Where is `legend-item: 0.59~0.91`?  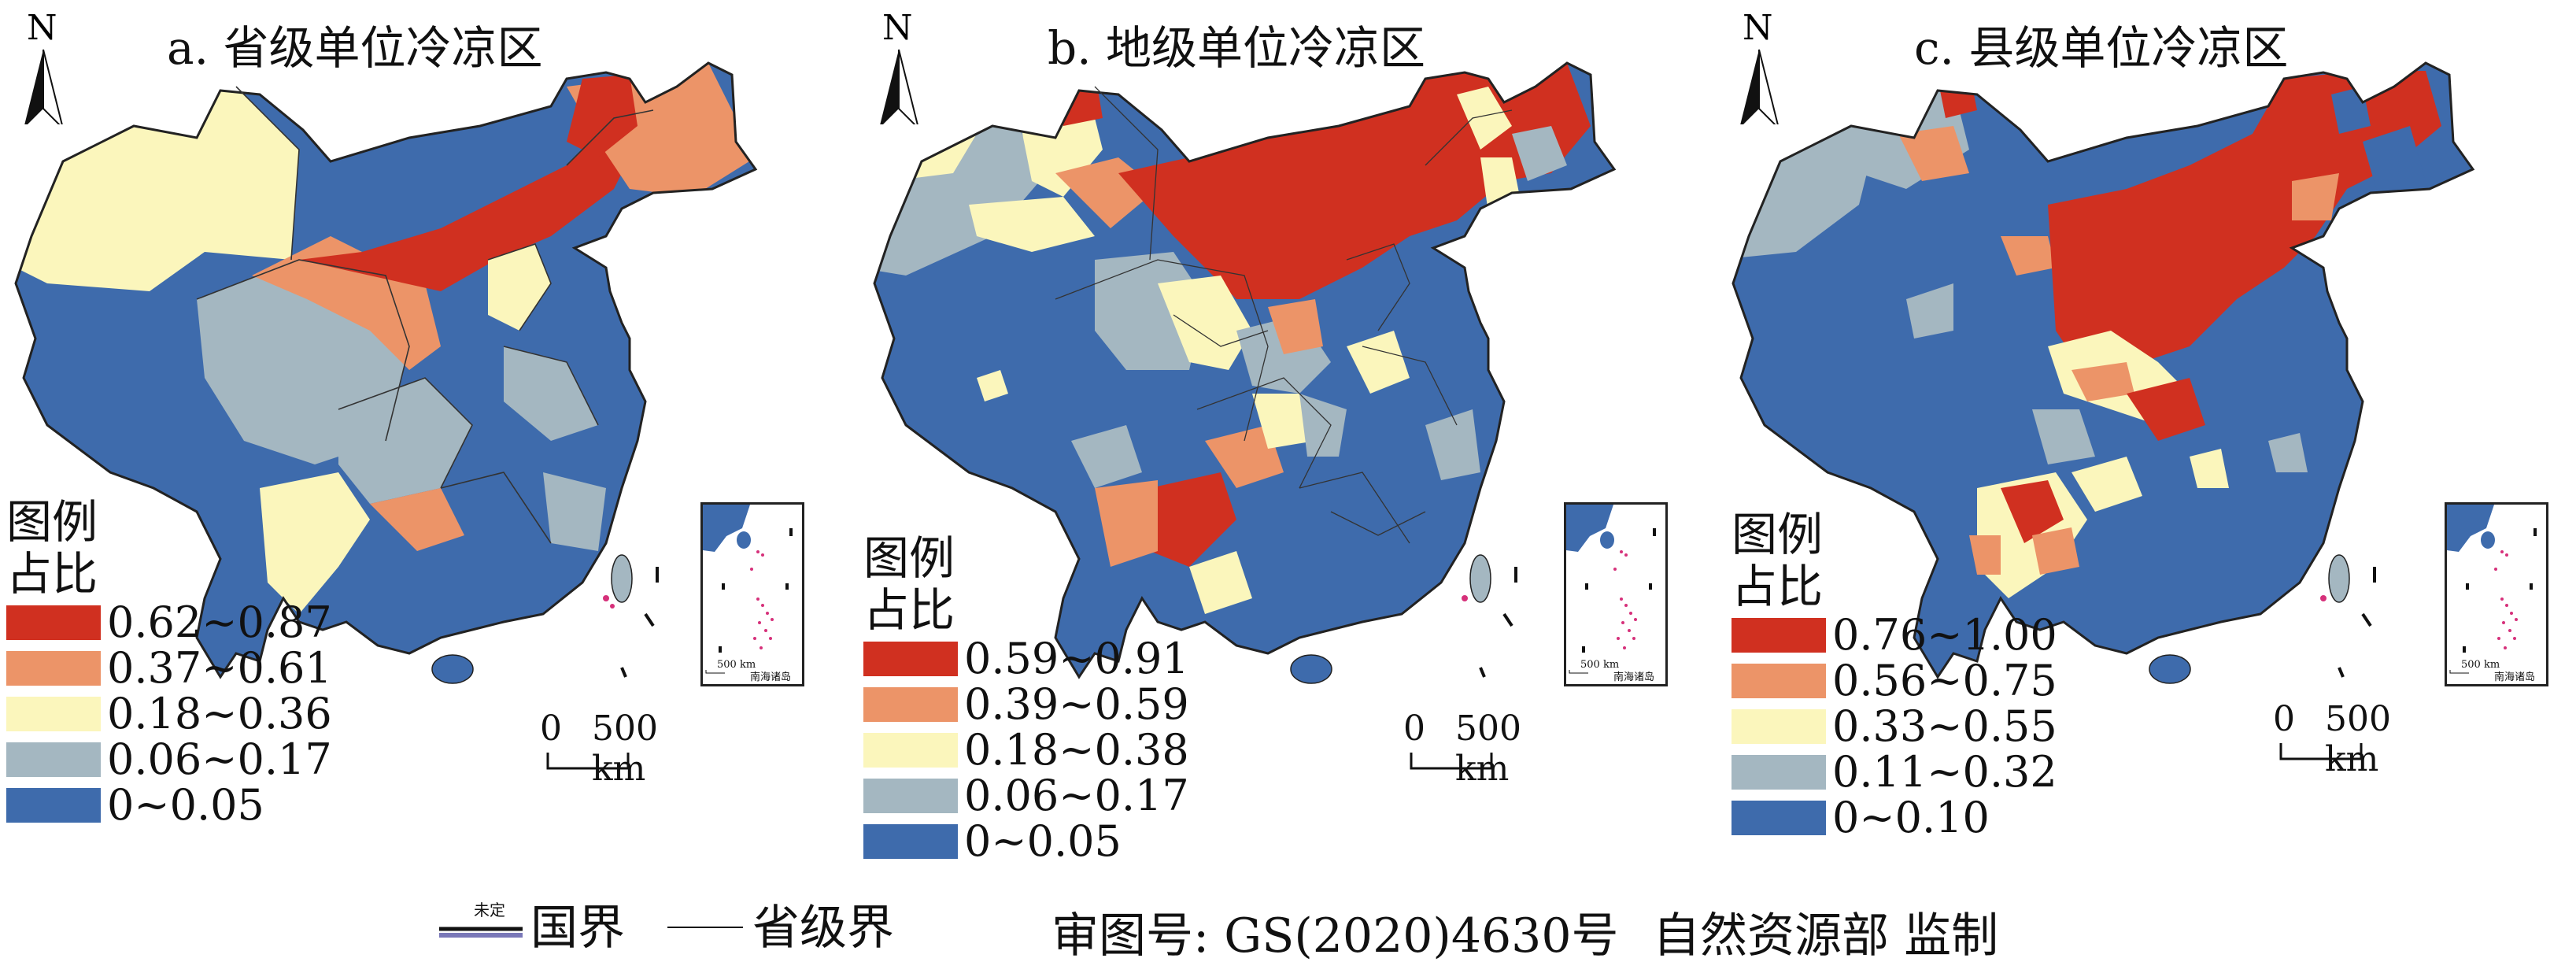
legend-item: 0.59~0.91 is located at coordinates (1026, 659).